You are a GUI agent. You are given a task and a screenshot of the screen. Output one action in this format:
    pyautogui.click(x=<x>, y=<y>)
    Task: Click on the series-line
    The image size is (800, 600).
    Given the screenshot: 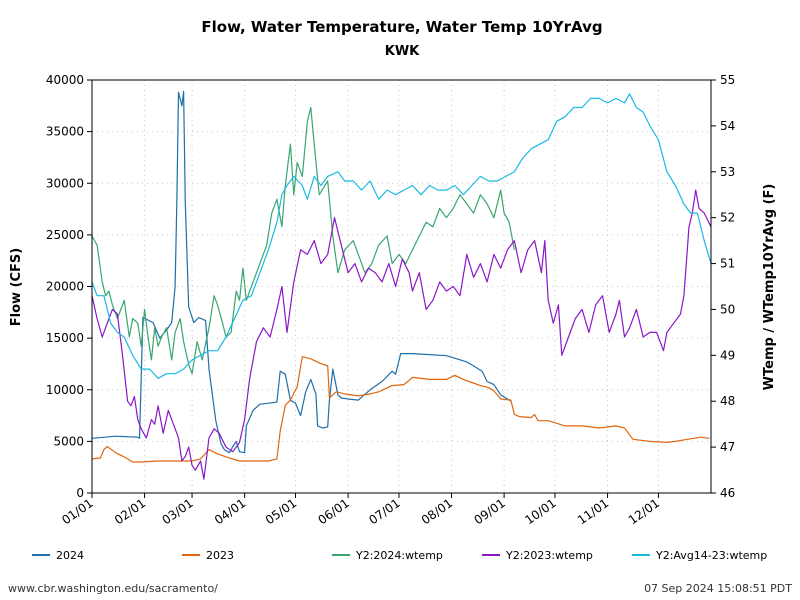 What is the action you would take?
    pyautogui.click(x=400, y=409)
    